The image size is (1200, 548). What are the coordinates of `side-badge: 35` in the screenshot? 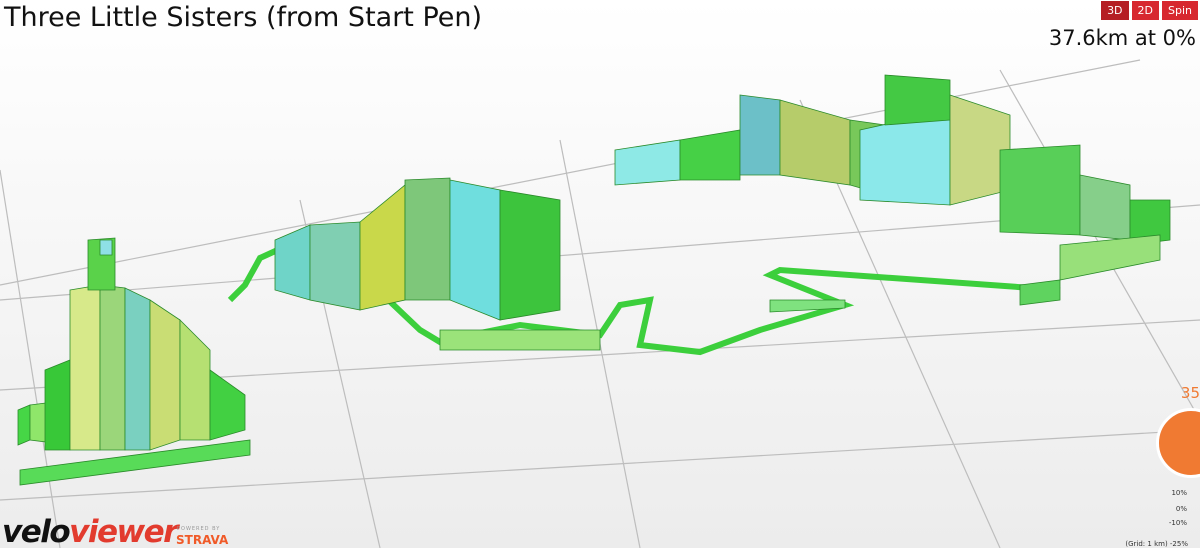 It's located at (1190, 393).